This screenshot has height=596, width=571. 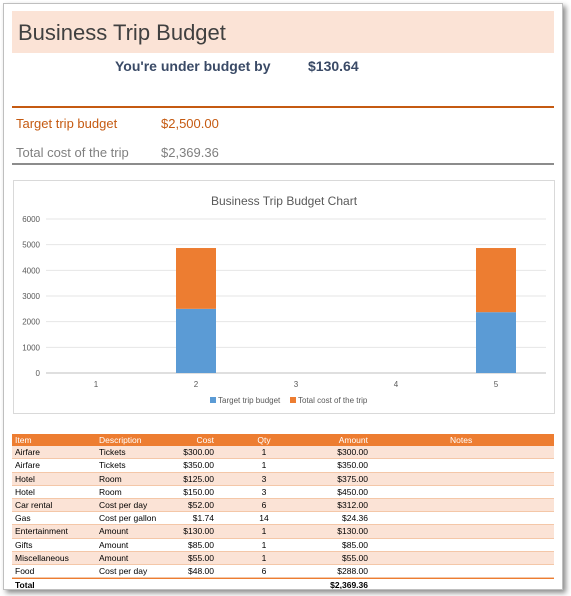 I want to click on table-row: Gas Cost per gallon $1.74 14 $24.36, so click(x=283, y=519).